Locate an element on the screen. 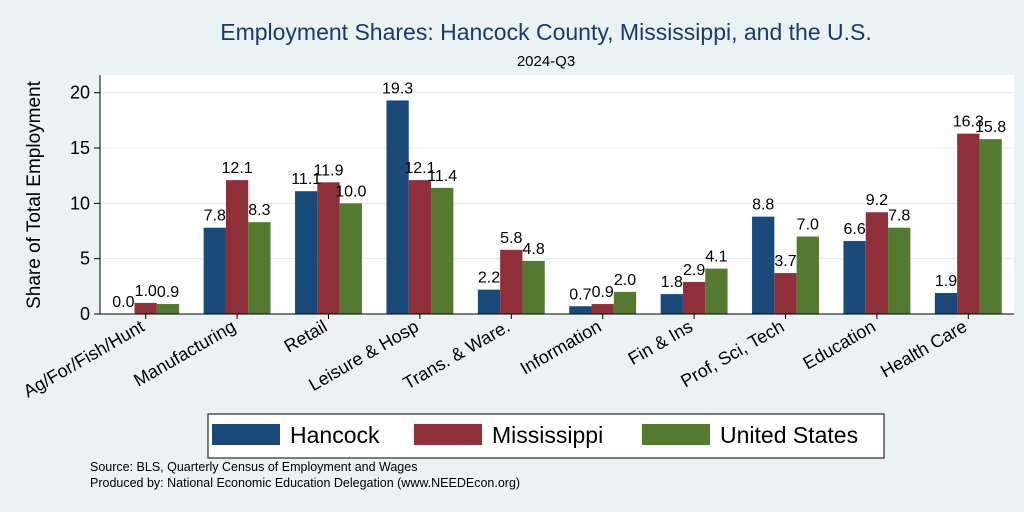 Image resolution: width=1024 pixels, height=512 pixels. x-tick-label: Information is located at coordinates (561, 347).